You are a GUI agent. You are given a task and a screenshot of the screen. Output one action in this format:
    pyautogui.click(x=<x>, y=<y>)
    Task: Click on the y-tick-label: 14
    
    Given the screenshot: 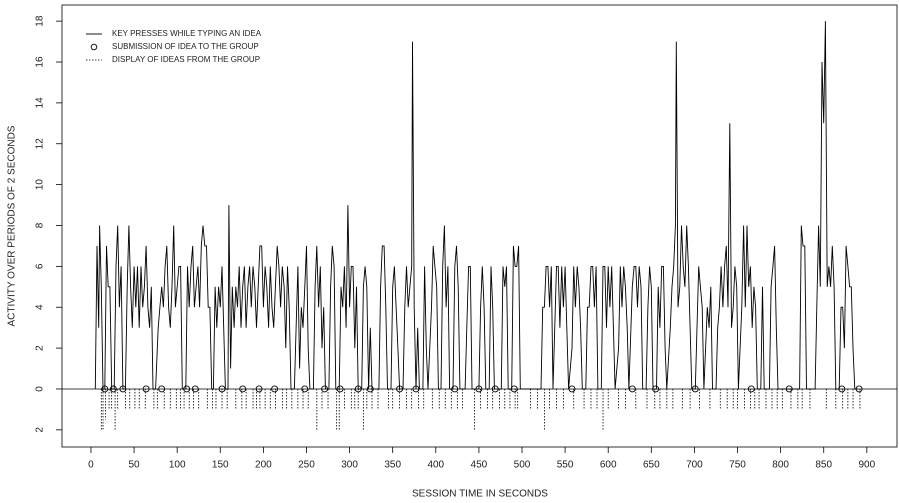 What is the action you would take?
    pyautogui.click(x=40, y=103)
    